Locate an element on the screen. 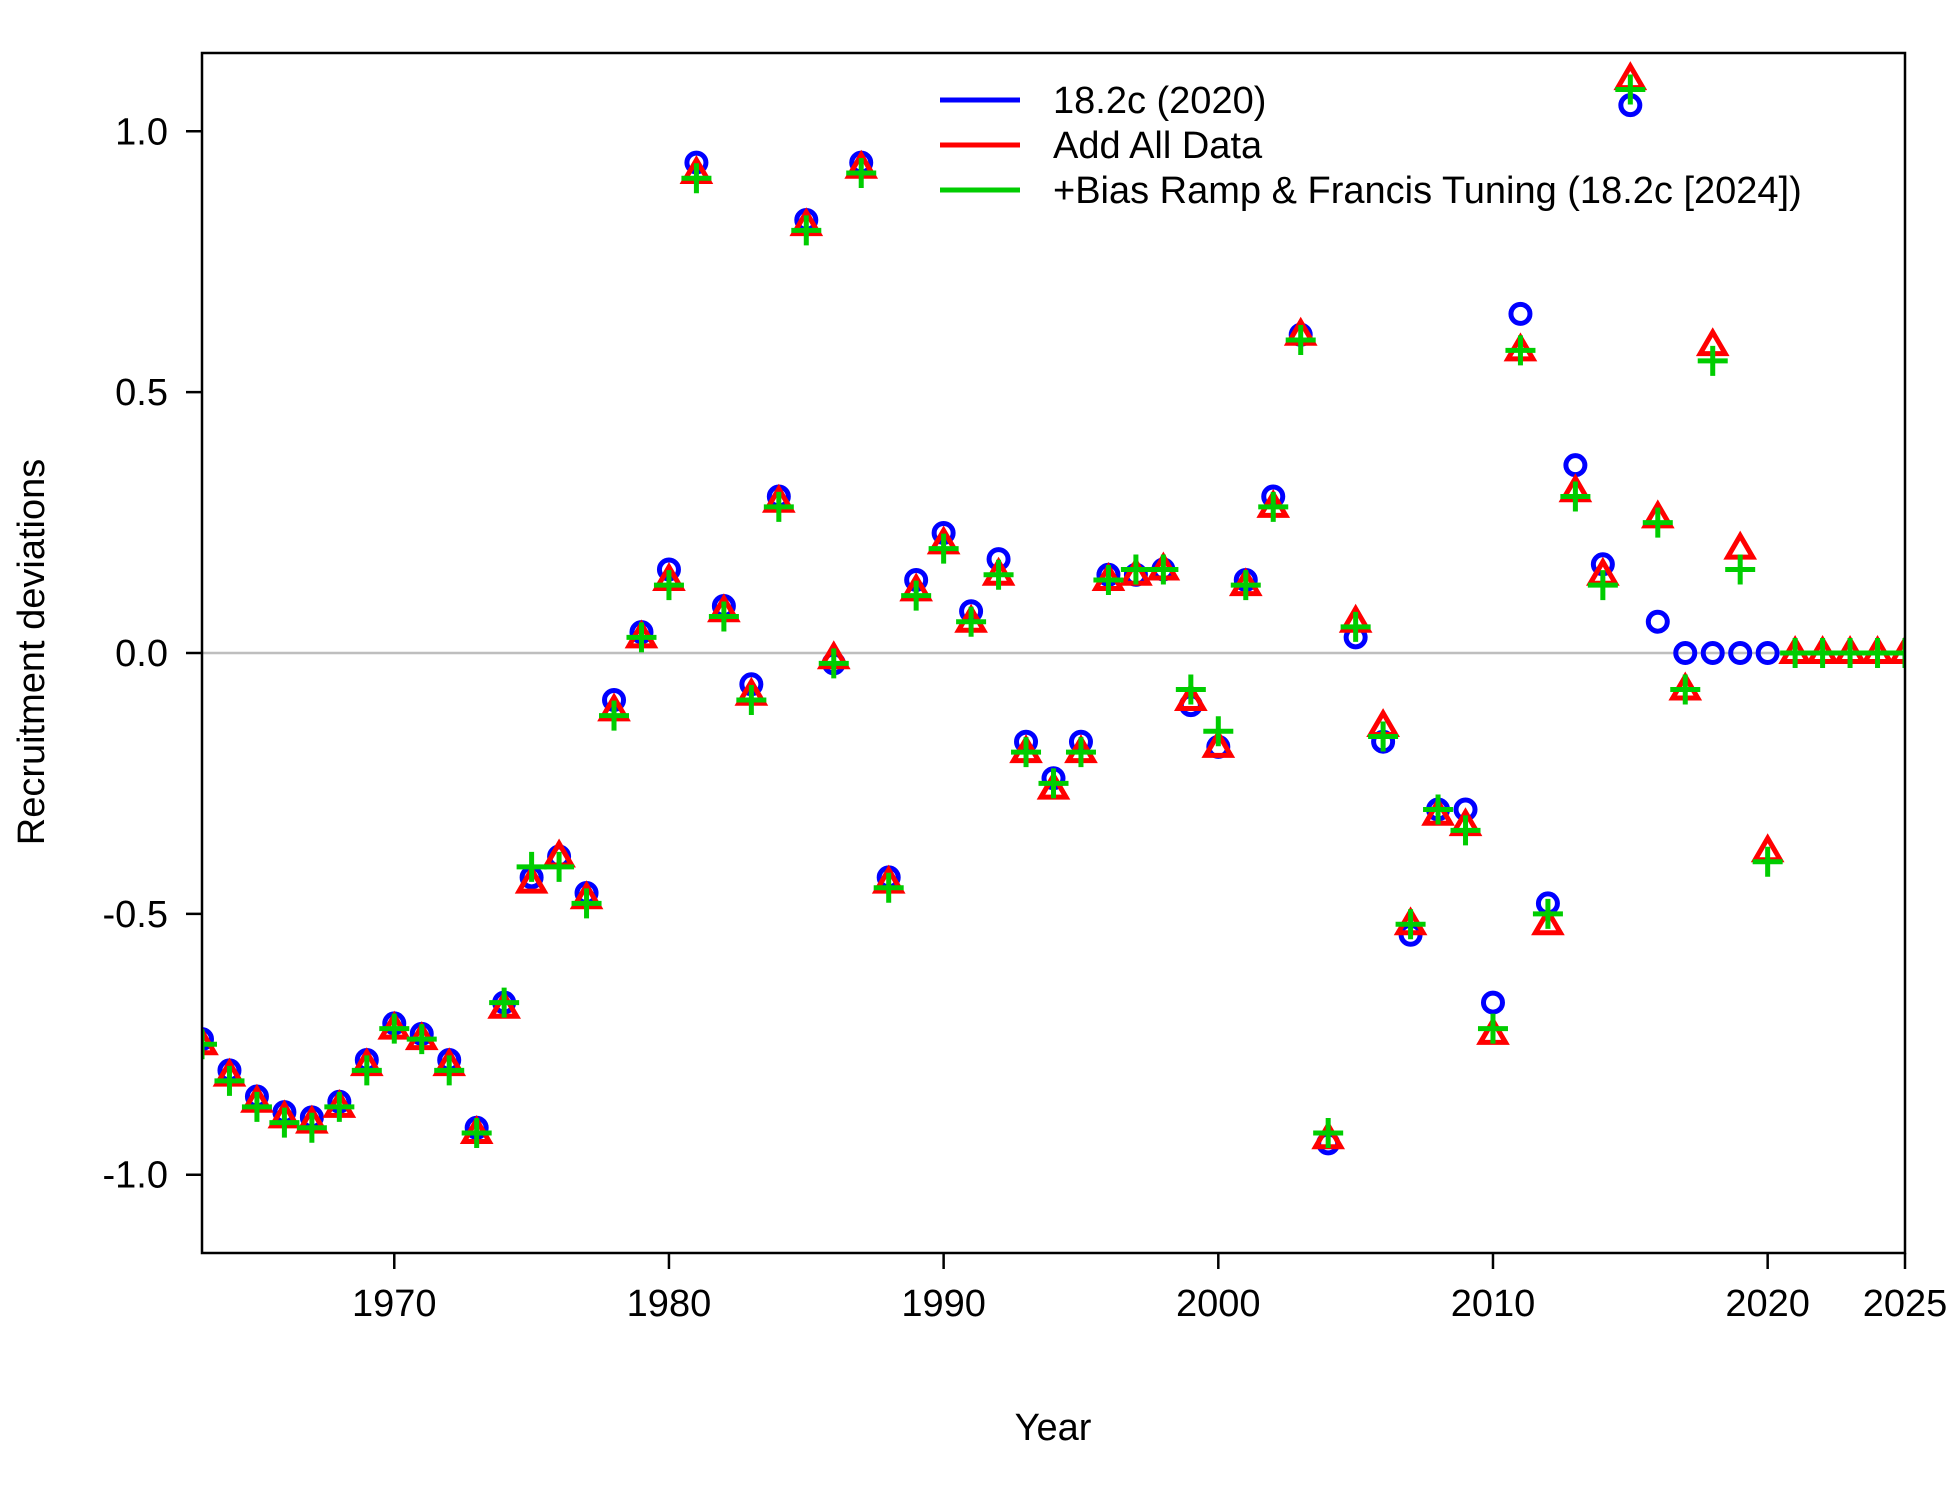 The width and height of the screenshot is (1950, 1500). legend-label: 18.2c (2020) is located at coordinates (1159, 101).